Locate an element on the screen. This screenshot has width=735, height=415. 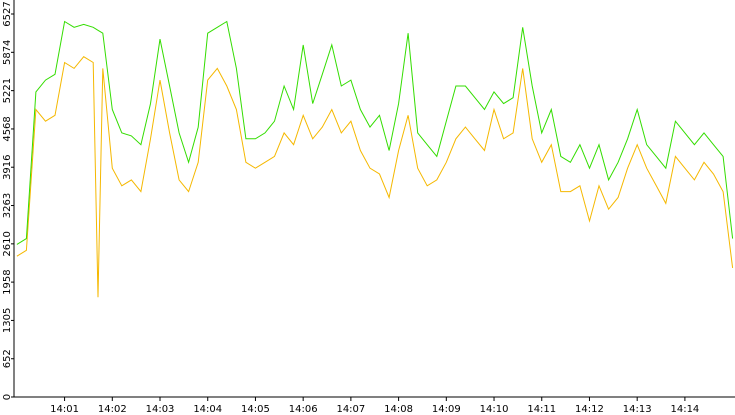
x-tick-label: 14:10 is located at coordinates (494, 409).